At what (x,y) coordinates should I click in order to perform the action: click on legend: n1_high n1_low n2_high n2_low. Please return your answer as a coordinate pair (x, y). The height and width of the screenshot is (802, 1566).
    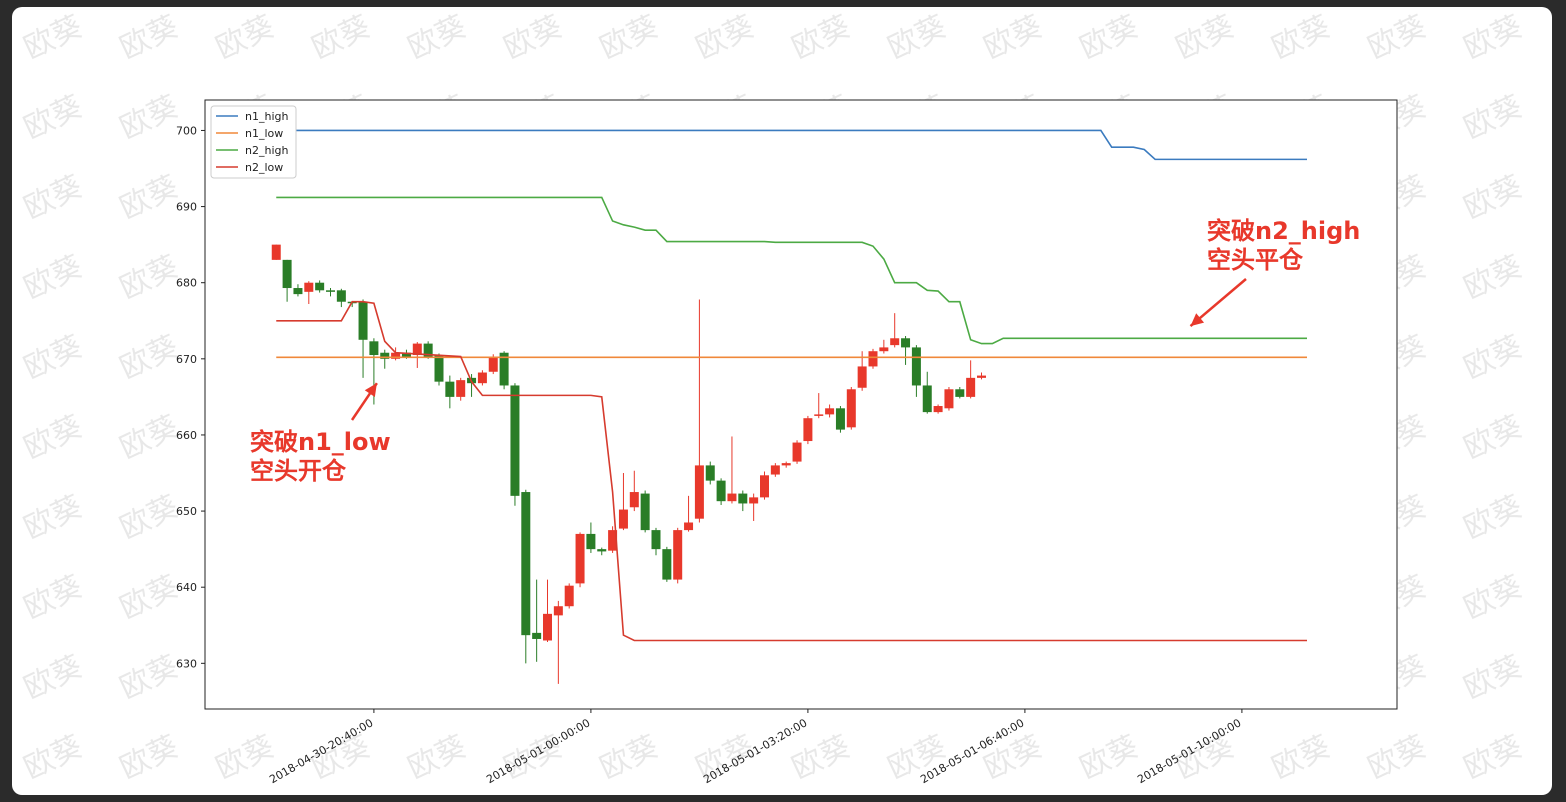
    Looking at the image, I should click on (253, 142).